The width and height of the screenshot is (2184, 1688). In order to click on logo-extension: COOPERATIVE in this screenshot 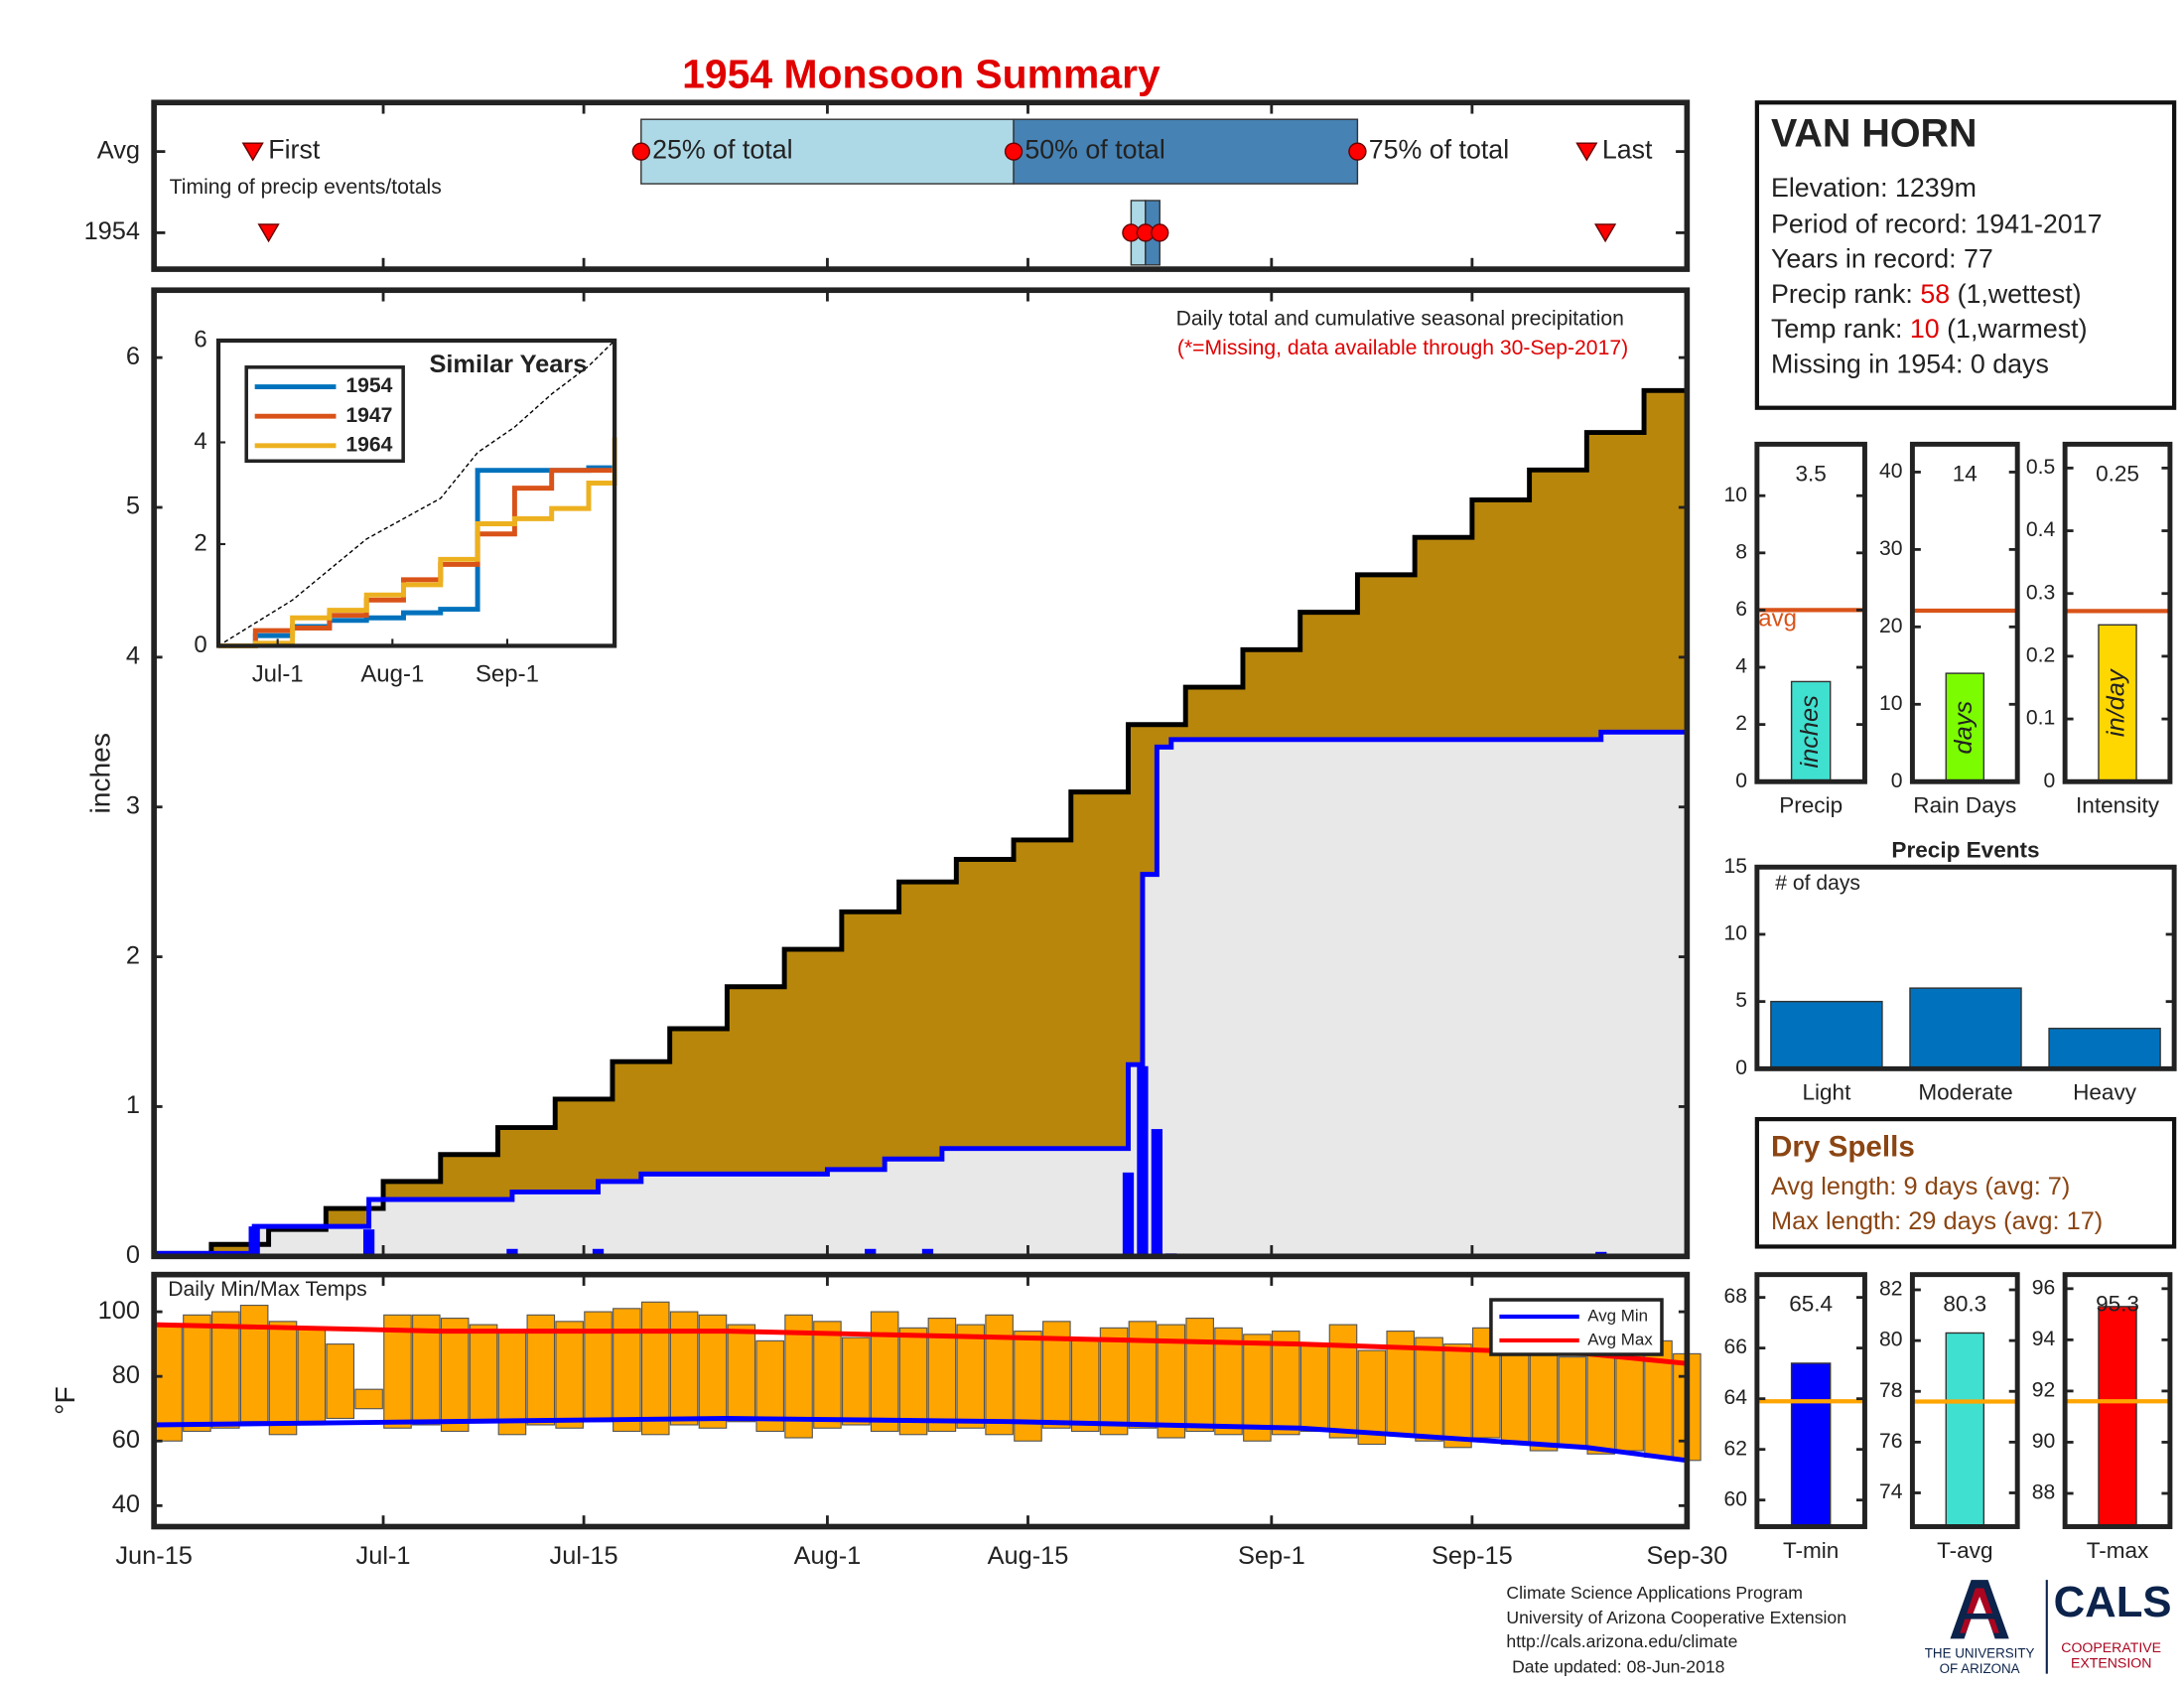, I will do `click(2111, 1647)`.